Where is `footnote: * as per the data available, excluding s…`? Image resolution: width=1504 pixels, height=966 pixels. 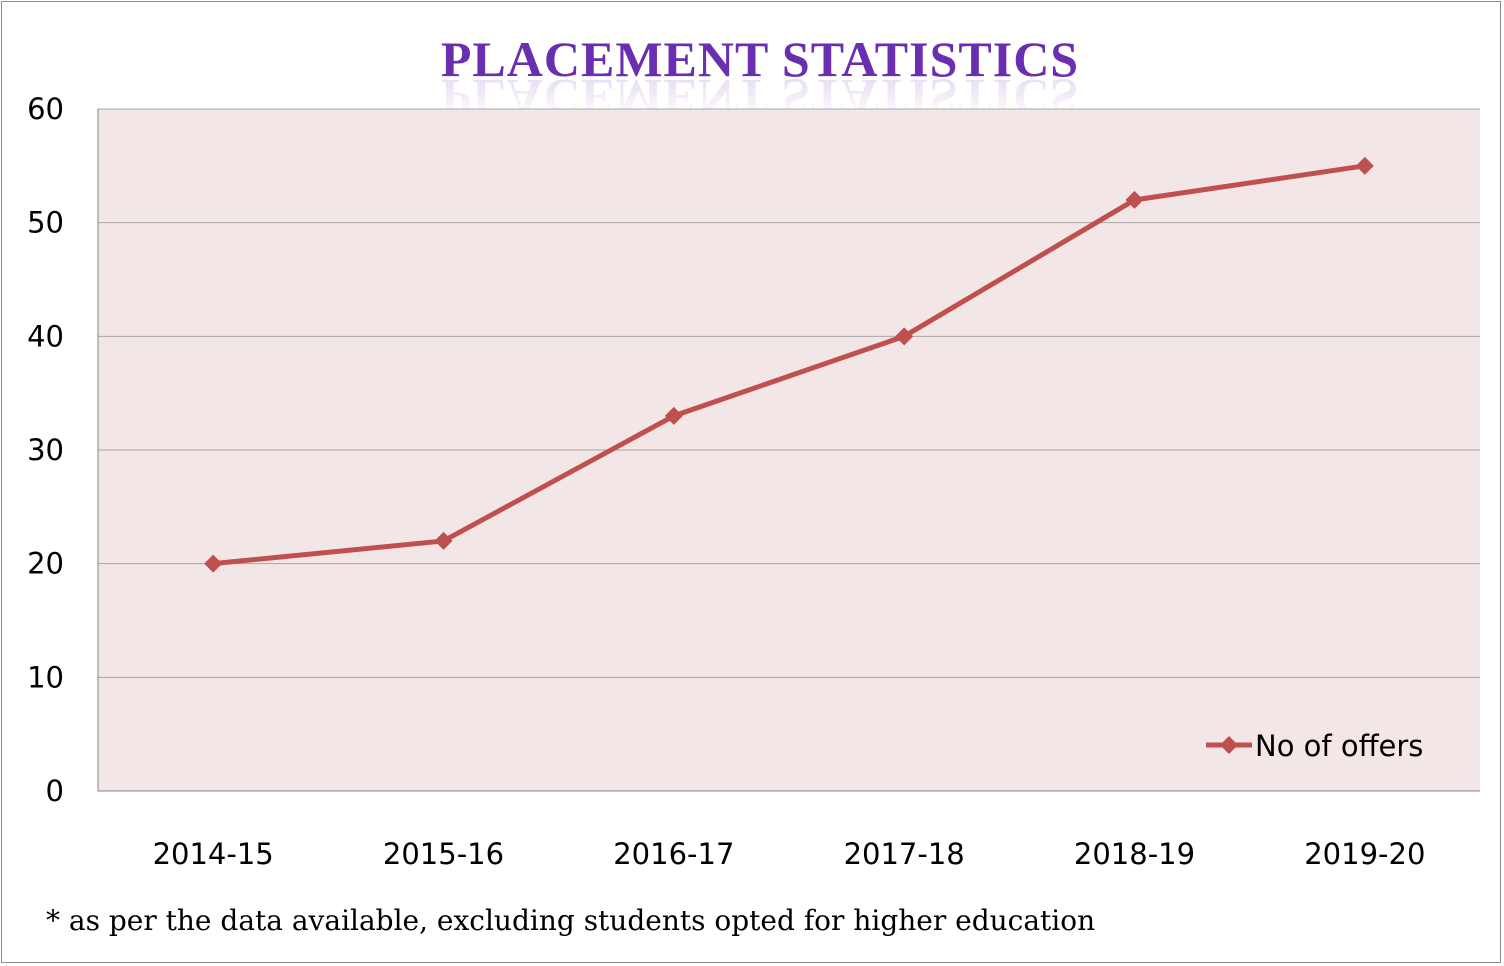
footnote: * as per the data available, excluding s… is located at coordinates (570, 920).